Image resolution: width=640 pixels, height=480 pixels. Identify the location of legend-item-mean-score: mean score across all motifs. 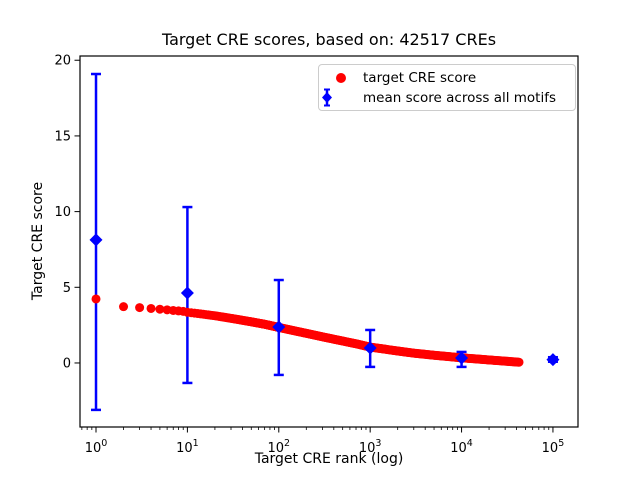
(437, 97).